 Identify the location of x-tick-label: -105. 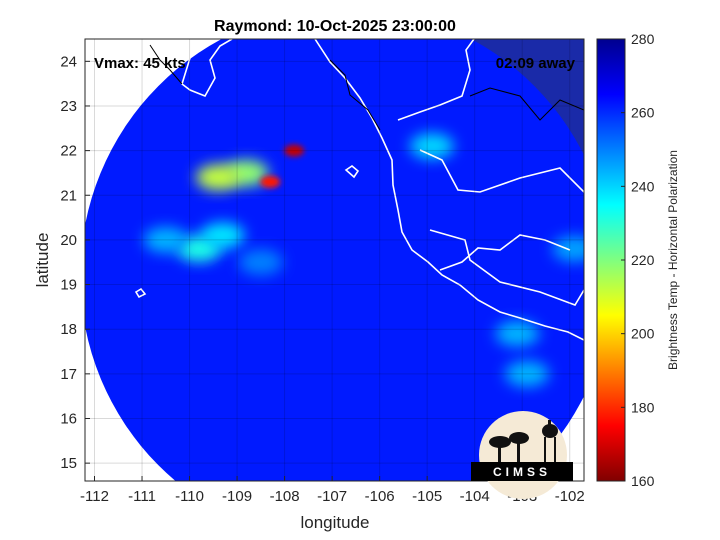
(427, 496).